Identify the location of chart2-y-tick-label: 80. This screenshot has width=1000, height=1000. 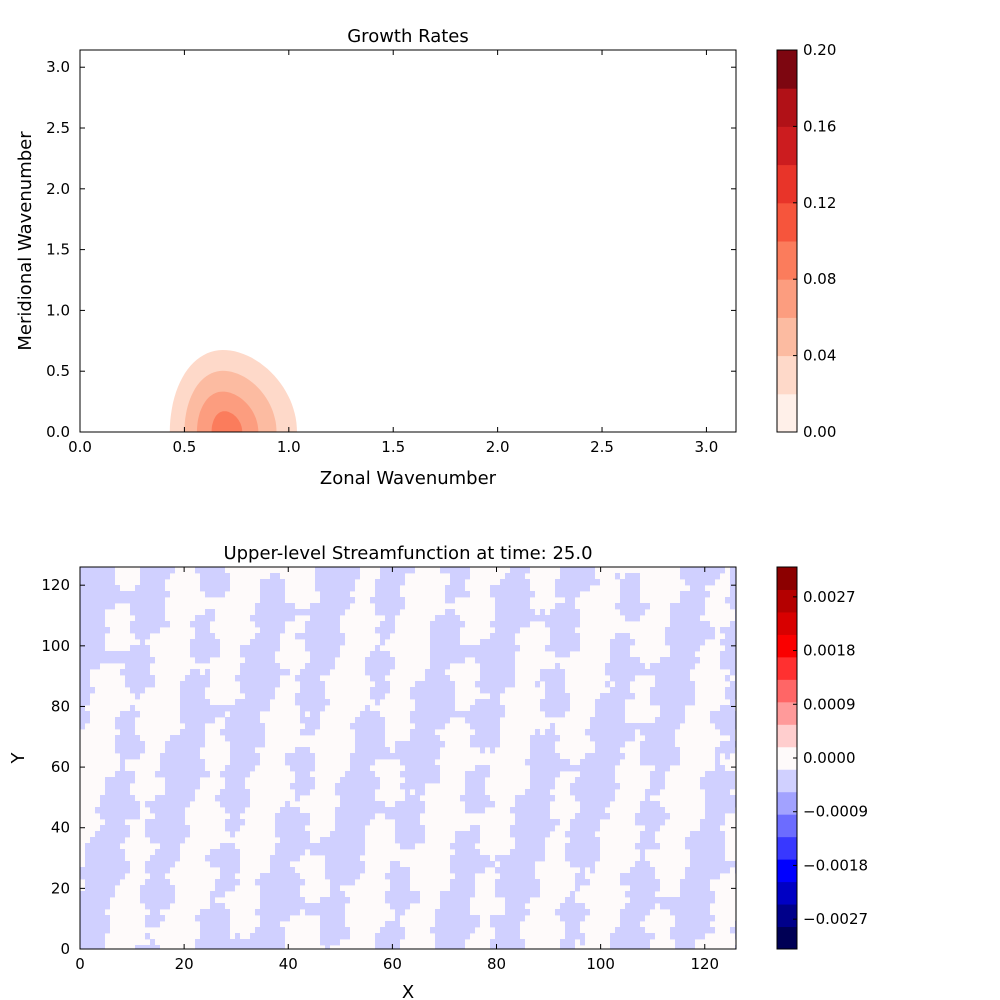
(60, 706).